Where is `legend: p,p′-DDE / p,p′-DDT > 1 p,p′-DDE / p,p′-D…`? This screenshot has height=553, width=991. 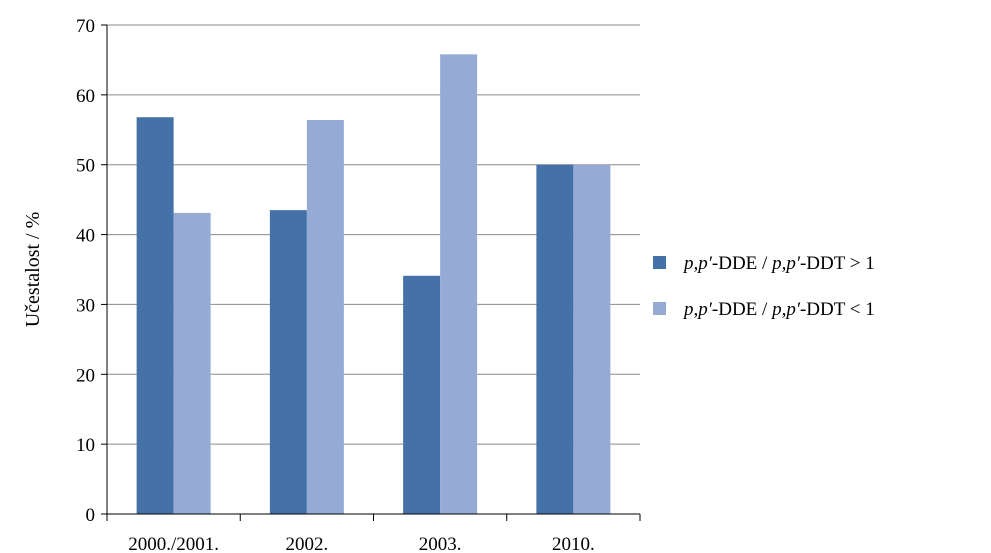 legend: p,p′-DDE / p,p′-DDT > 1 p,p′-DDE / p,p′-D… is located at coordinates (764, 286).